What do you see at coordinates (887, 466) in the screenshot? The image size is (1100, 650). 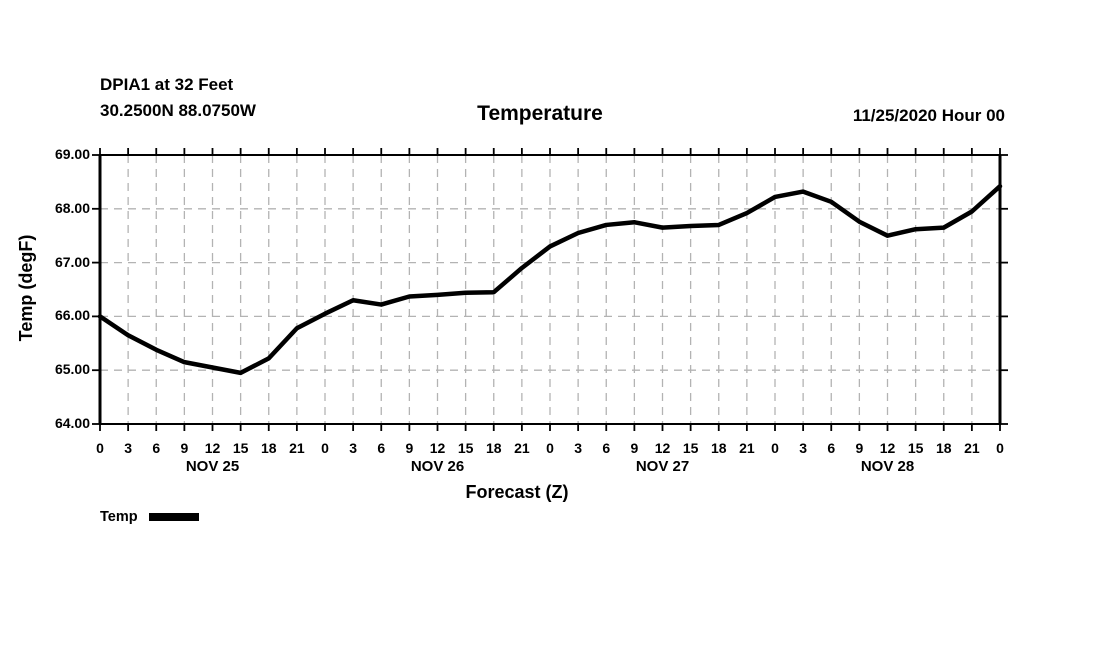 I see `day-label: NOV 28` at bounding box center [887, 466].